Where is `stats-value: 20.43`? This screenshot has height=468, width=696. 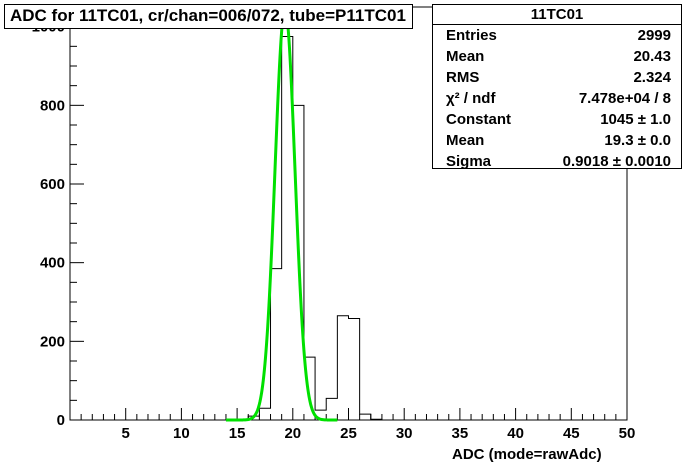
stats-value: 20.43 is located at coordinates (652, 56).